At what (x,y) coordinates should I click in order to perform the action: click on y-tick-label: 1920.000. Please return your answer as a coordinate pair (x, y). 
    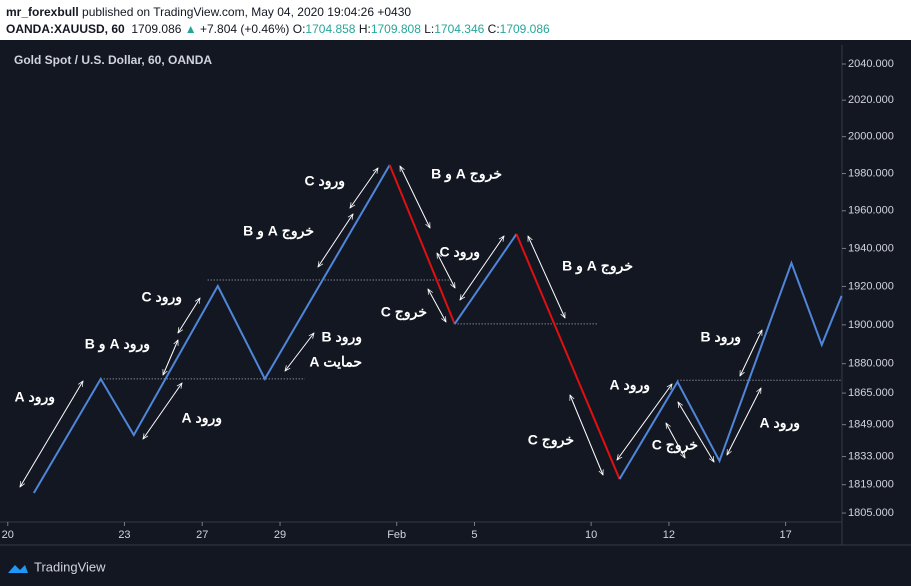
    Looking at the image, I should click on (871, 286).